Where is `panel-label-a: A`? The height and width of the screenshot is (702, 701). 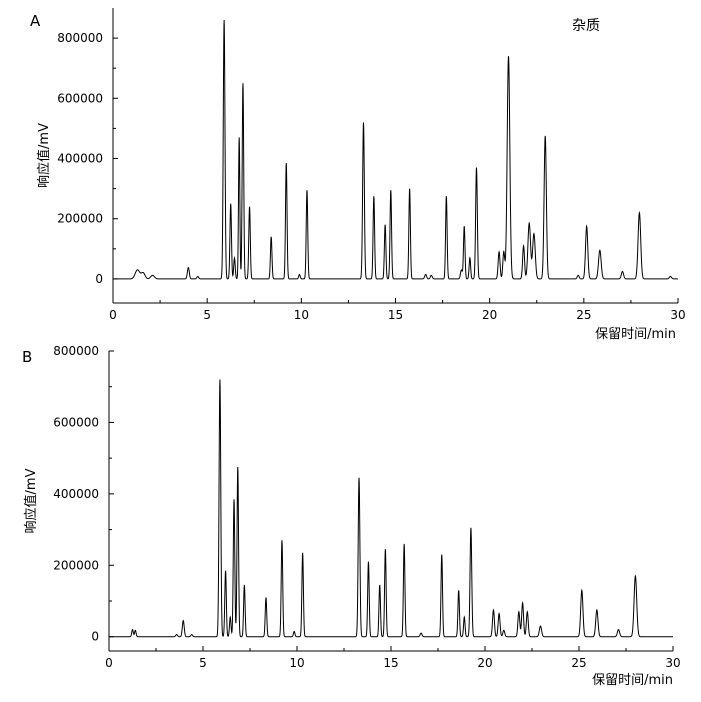 panel-label-a: A is located at coordinates (35, 21).